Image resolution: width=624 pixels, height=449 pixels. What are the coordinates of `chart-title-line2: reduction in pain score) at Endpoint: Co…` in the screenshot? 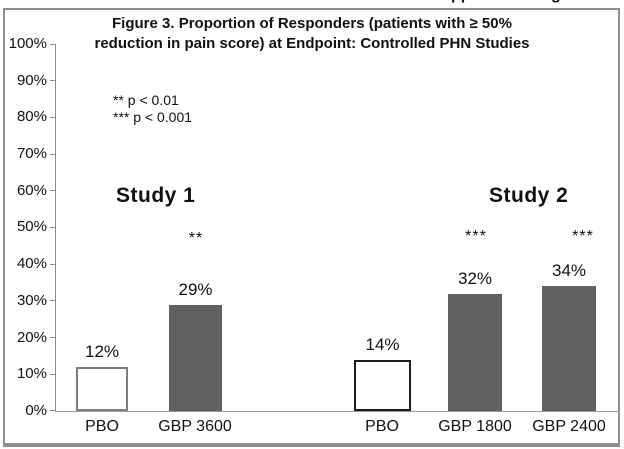 It's located at (312, 43).